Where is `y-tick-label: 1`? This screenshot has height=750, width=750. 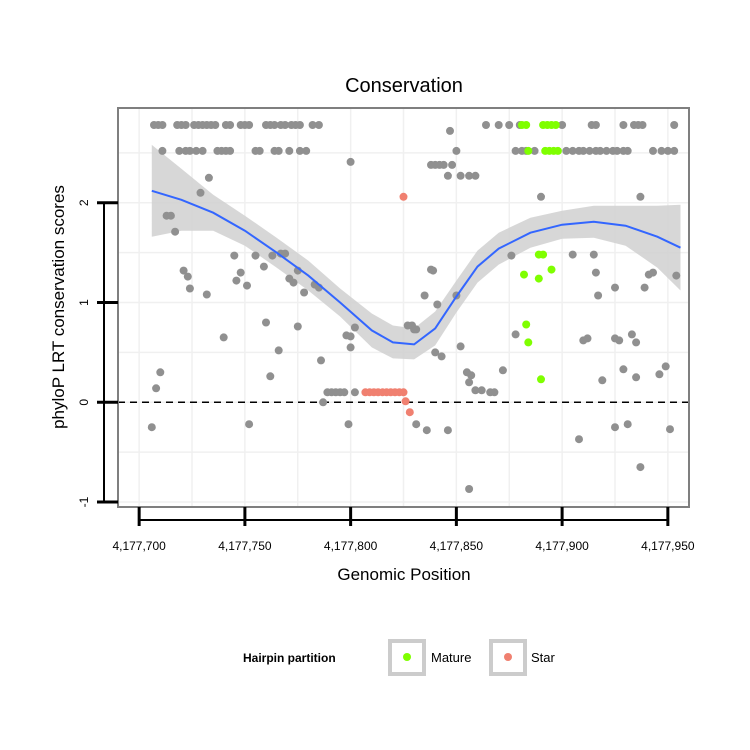
y-tick-label: 1 is located at coordinates (84, 302).